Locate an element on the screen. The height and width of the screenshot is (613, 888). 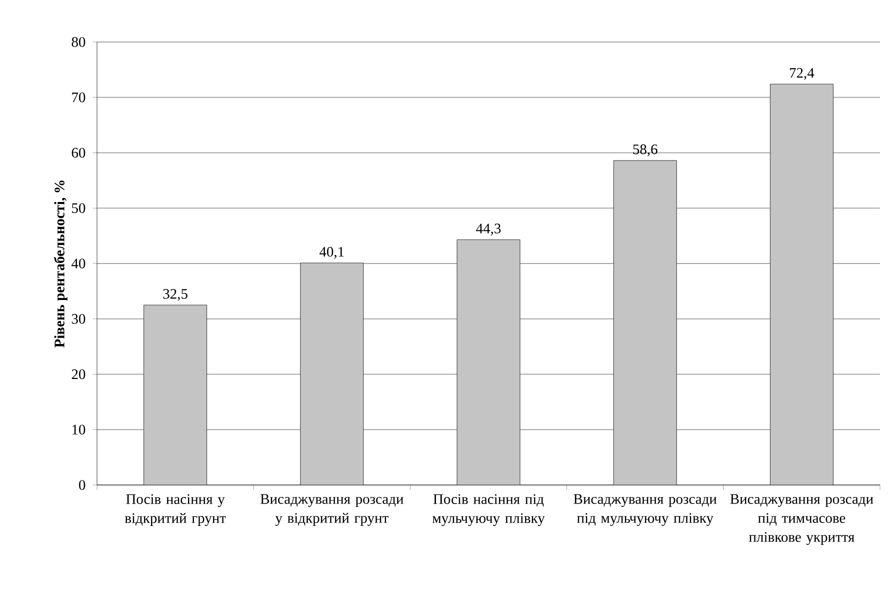
y-tick-label: 60 is located at coordinates (79, 153).